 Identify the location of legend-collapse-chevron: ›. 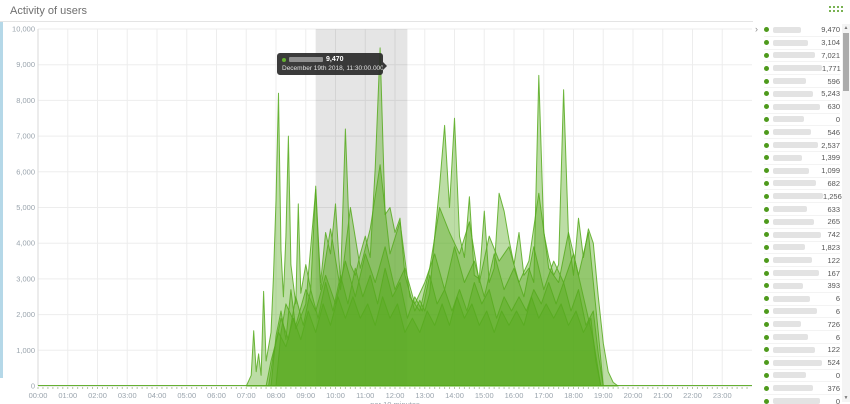
(756, 29).